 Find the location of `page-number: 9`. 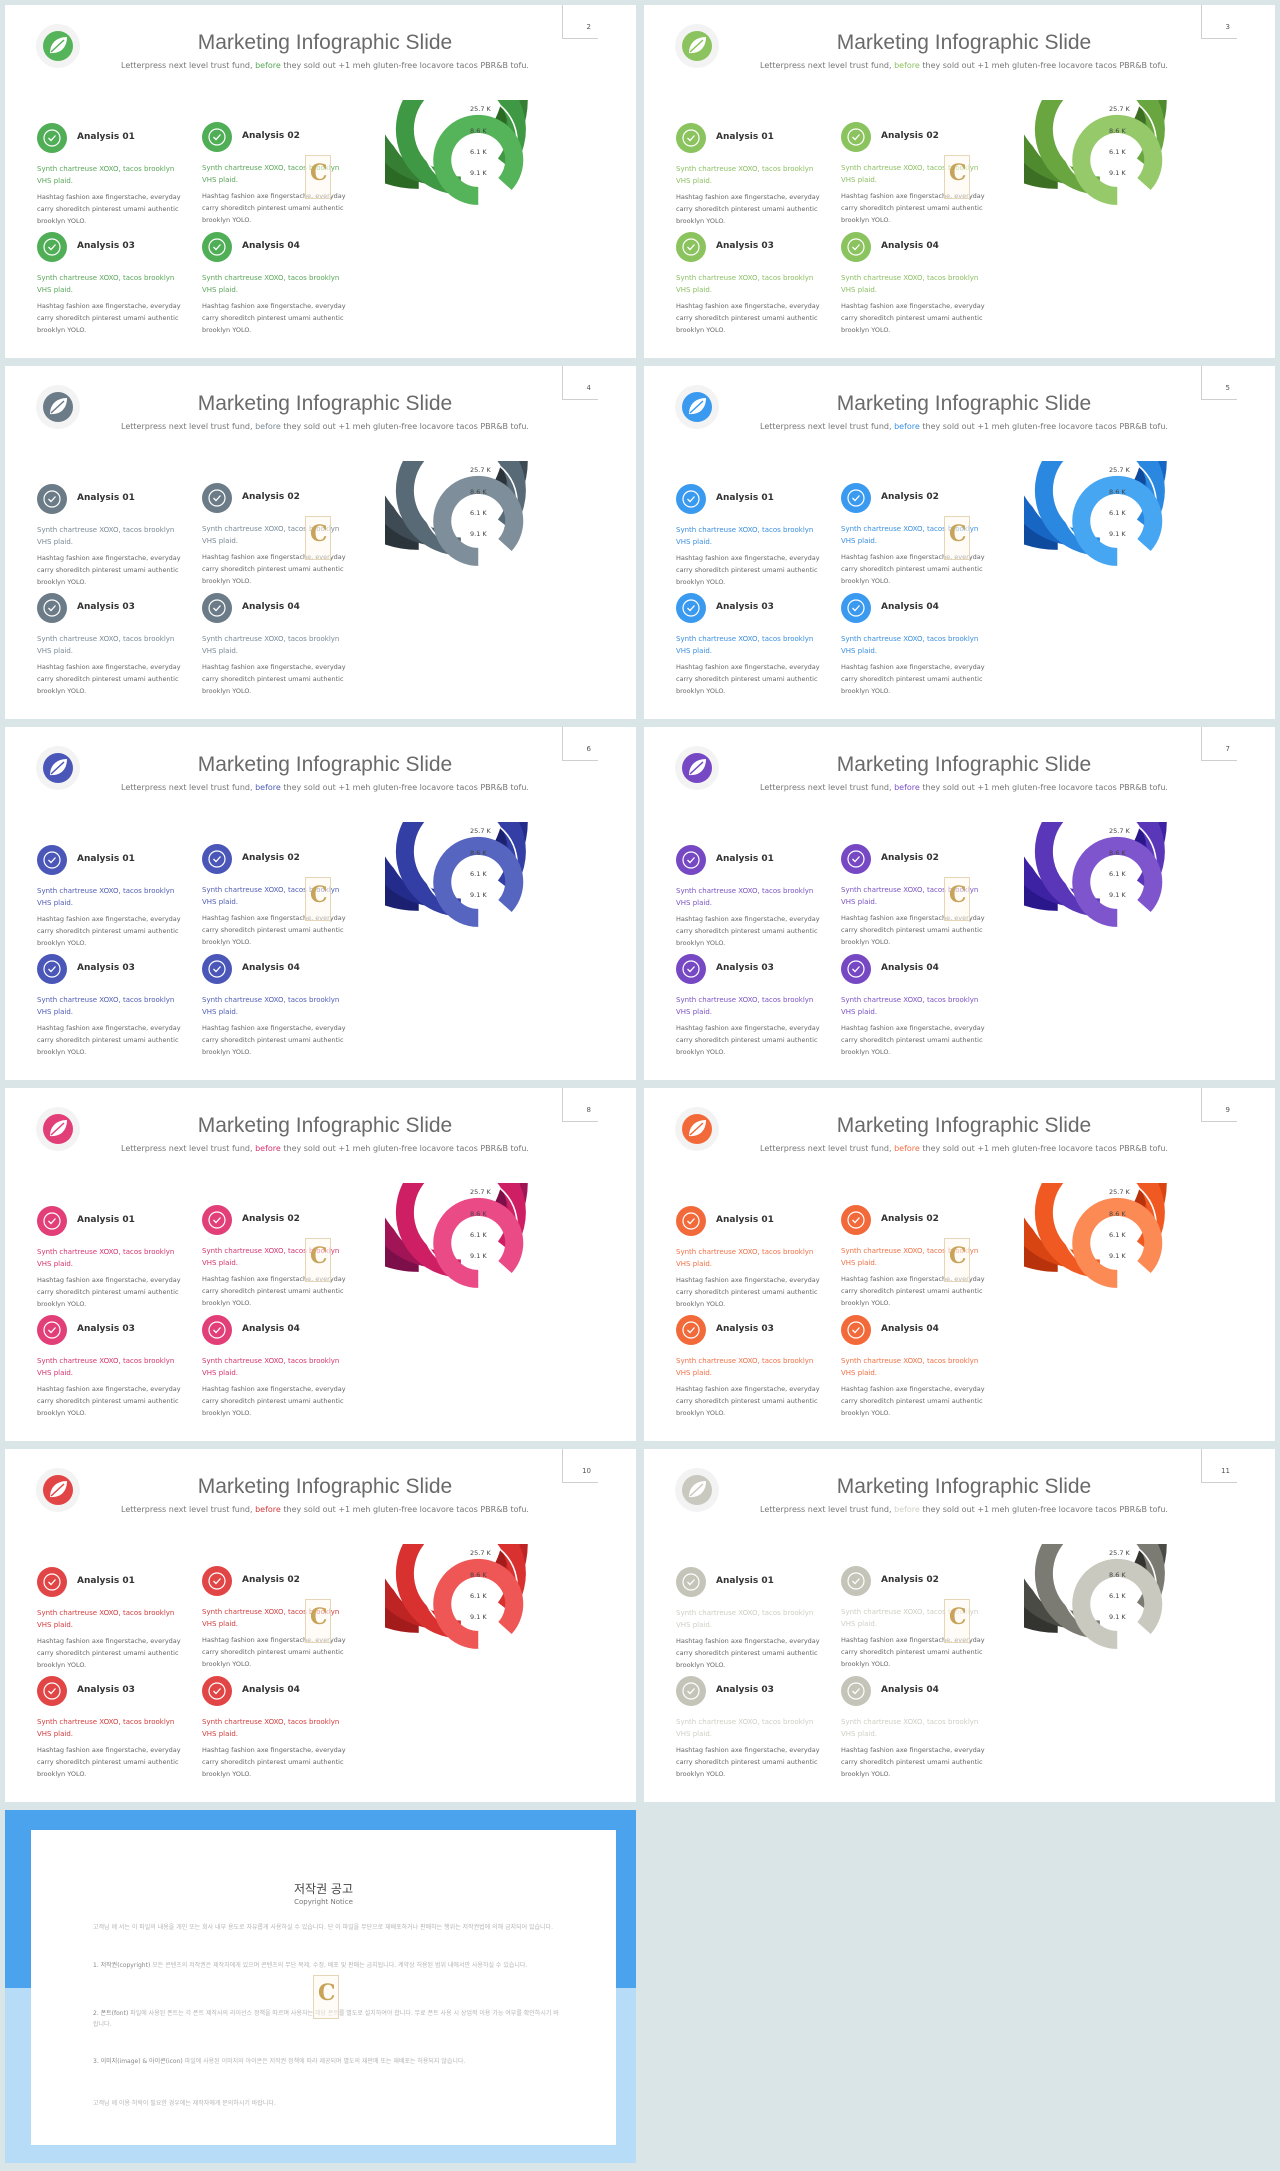

page-number: 9 is located at coordinates (1227, 1110).